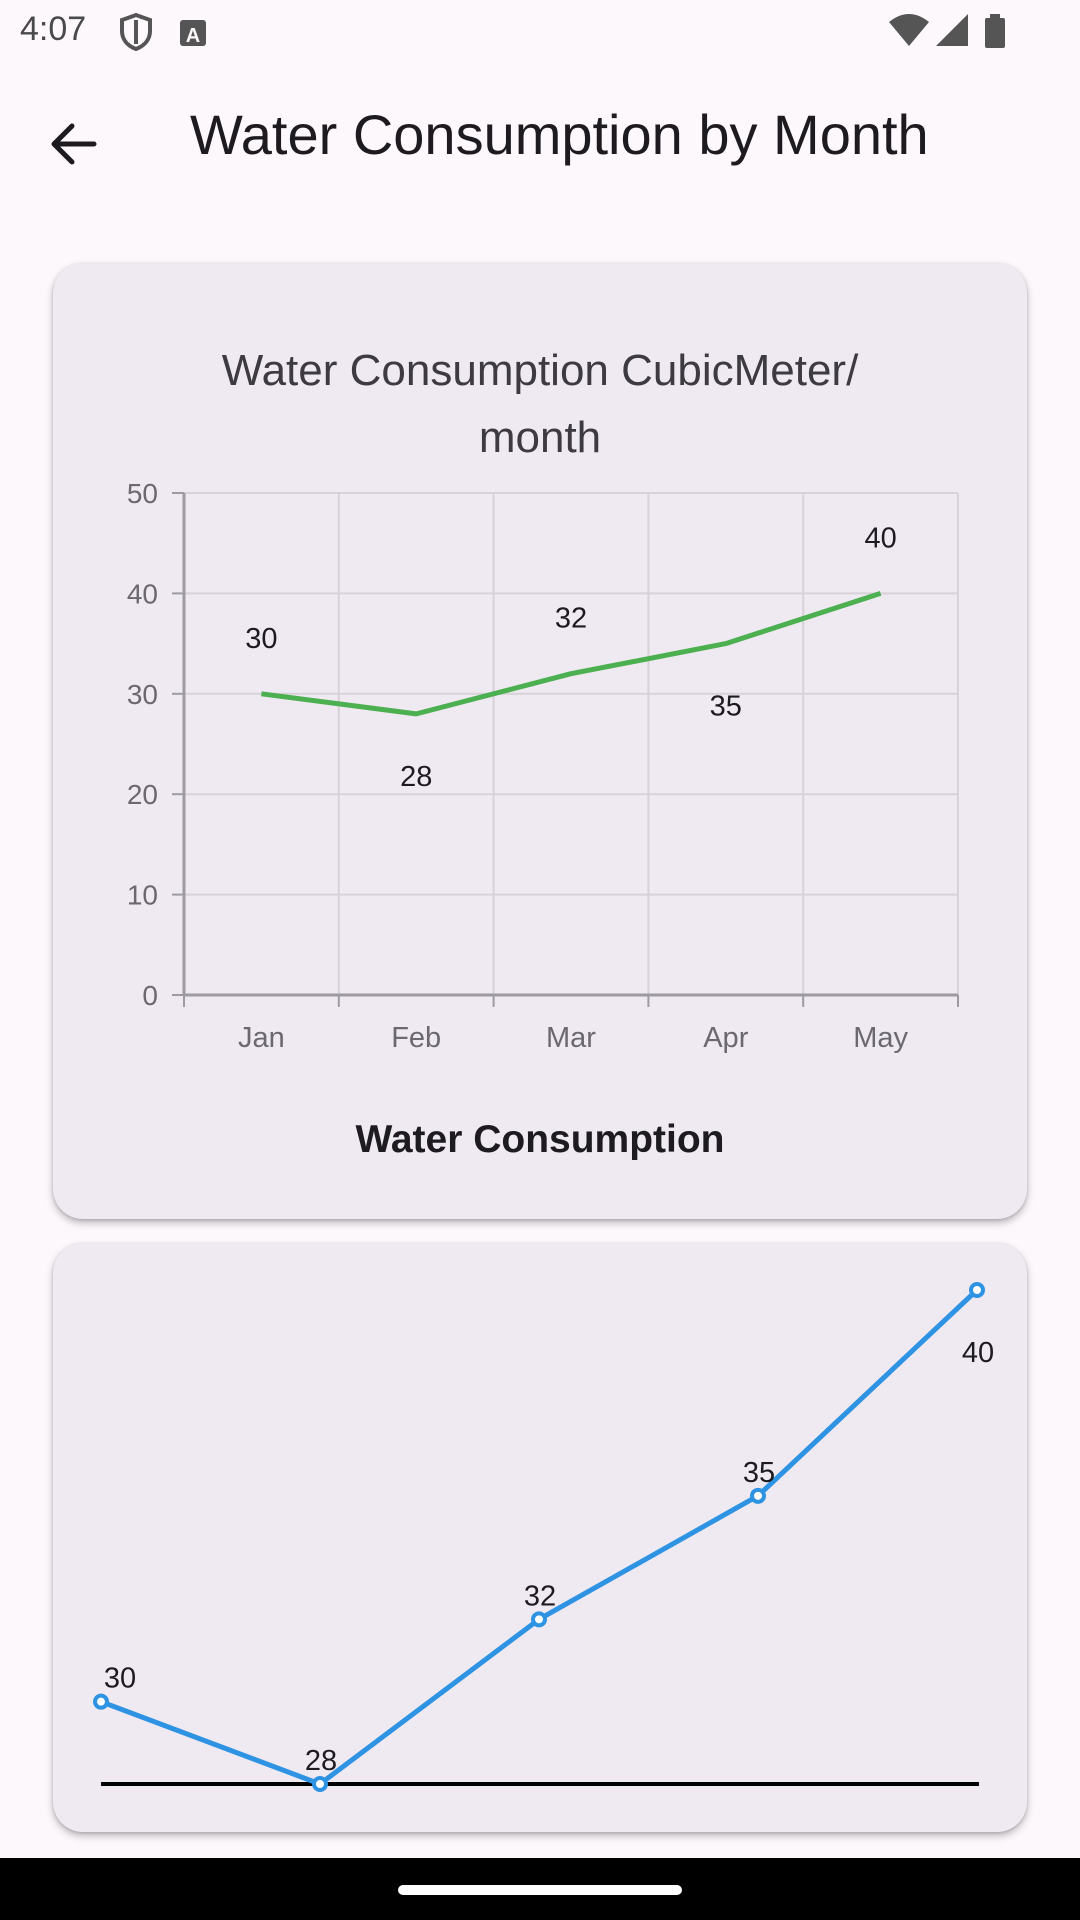  I want to click on battery-icon, so click(995, 31).